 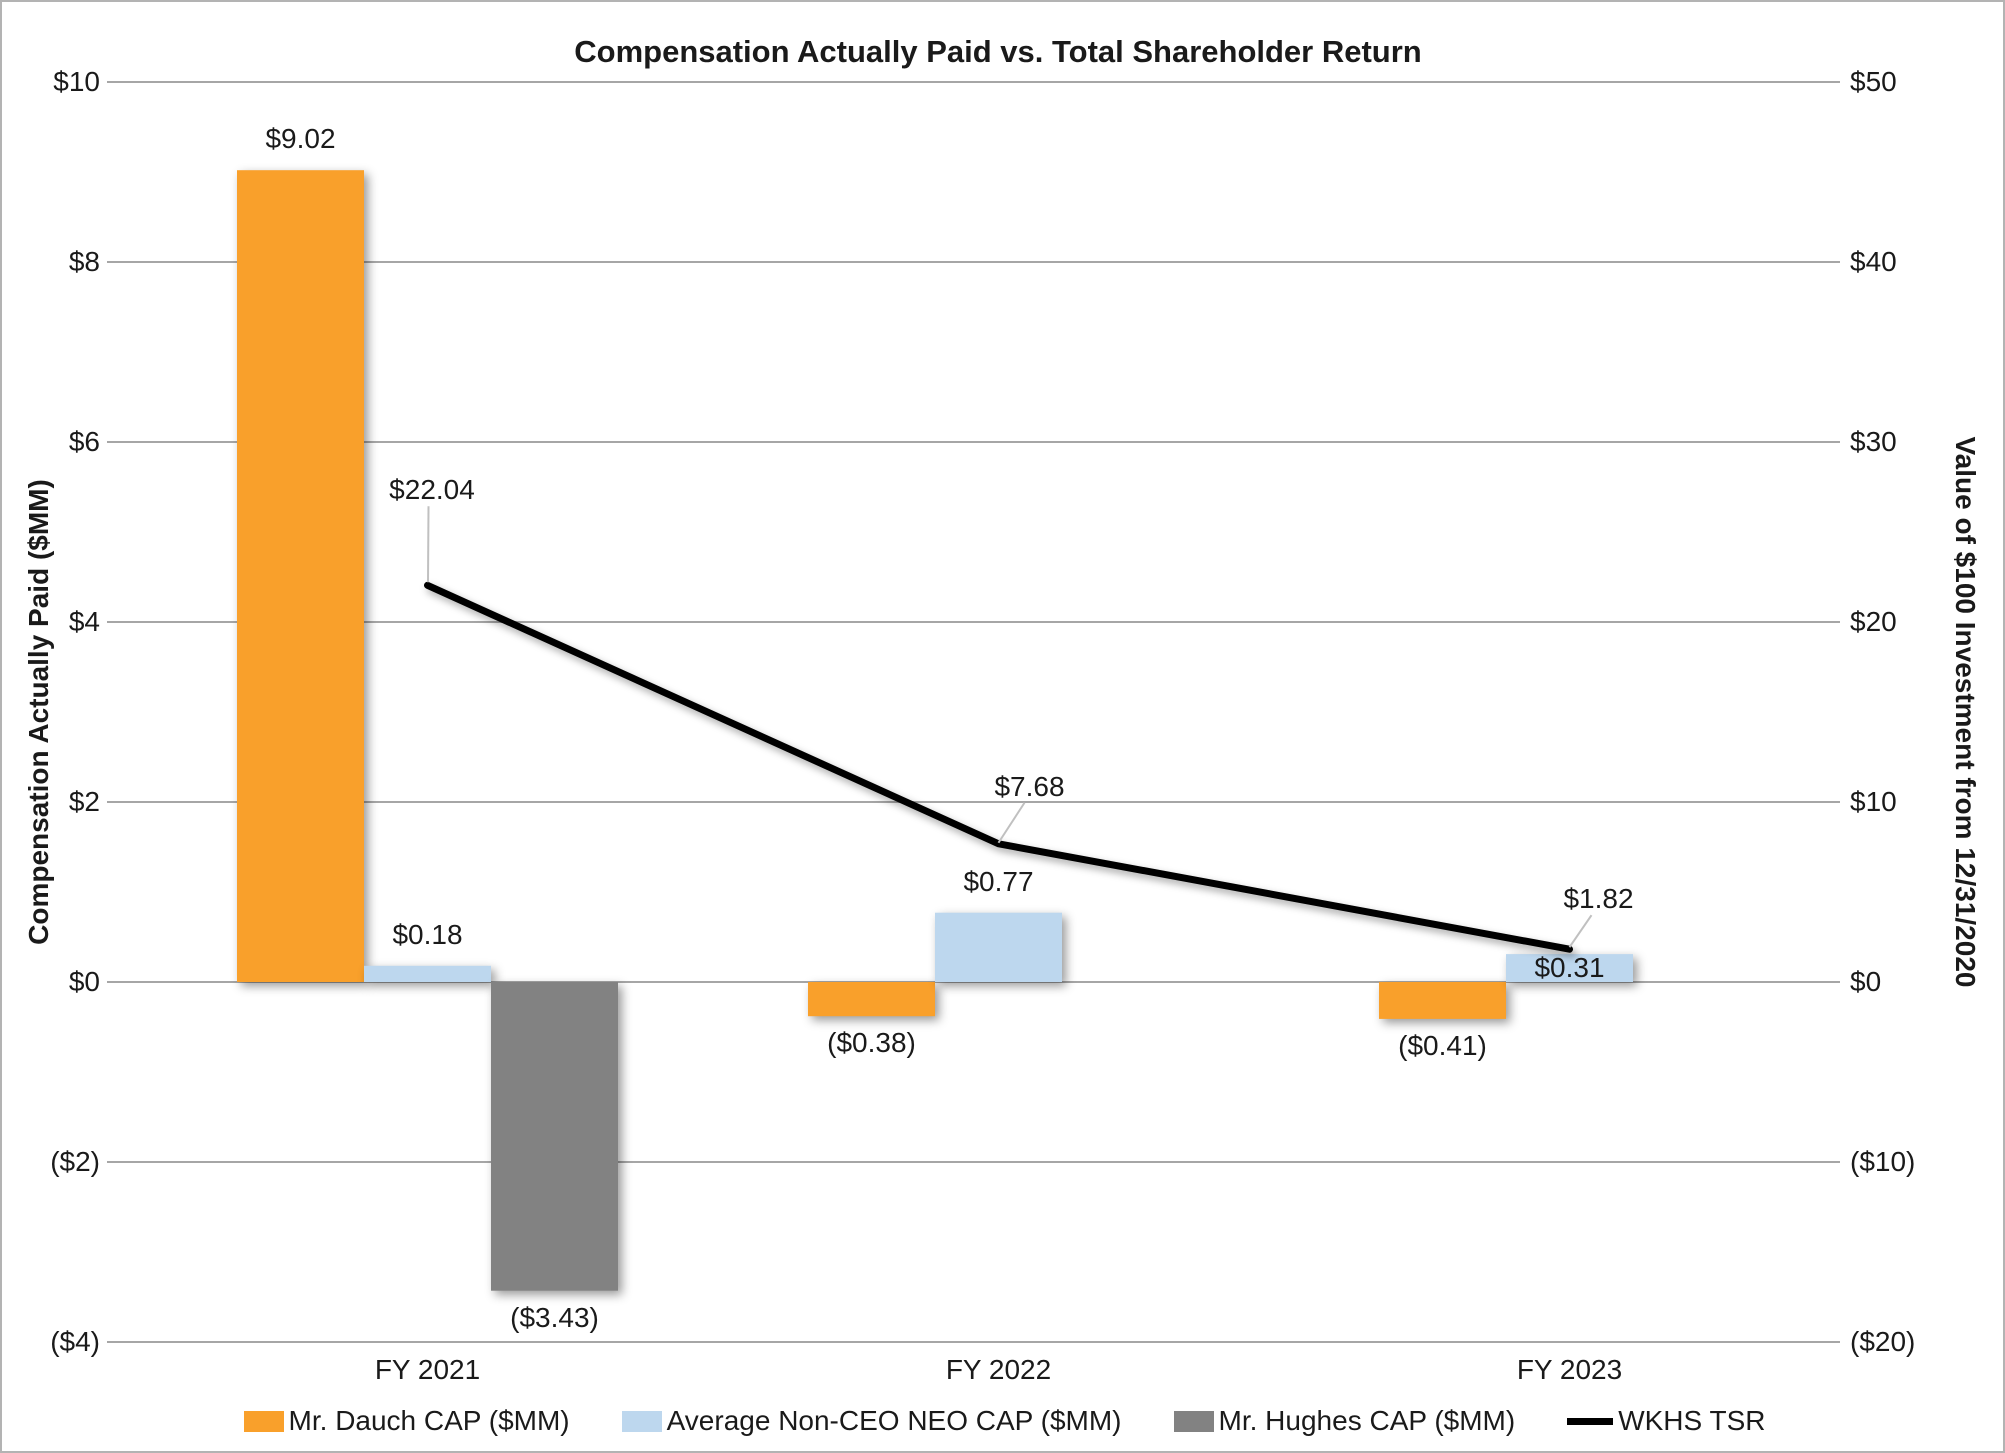 I want to click on y-axis-tick-right: ($20), so click(x=1883, y=1341).